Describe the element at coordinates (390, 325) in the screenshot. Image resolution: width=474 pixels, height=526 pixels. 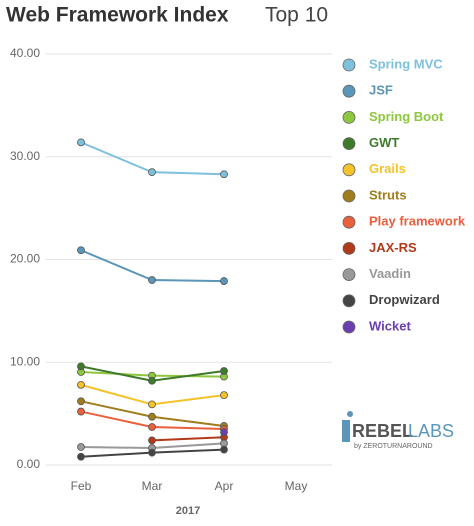
I see `legend-label: Wicket` at that location.